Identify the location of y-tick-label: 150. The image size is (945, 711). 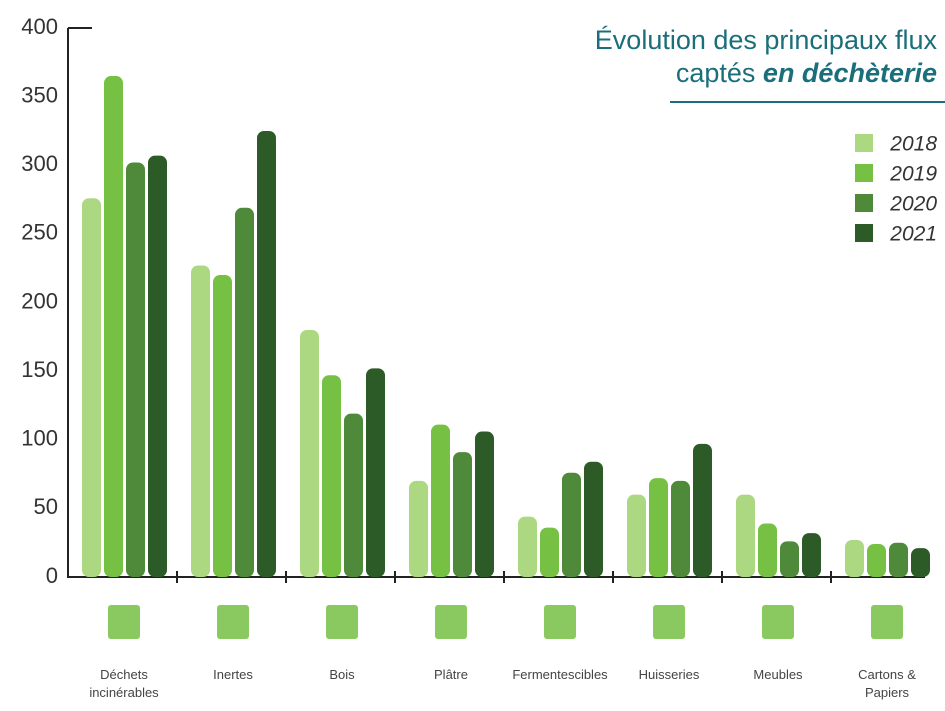
(39, 369).